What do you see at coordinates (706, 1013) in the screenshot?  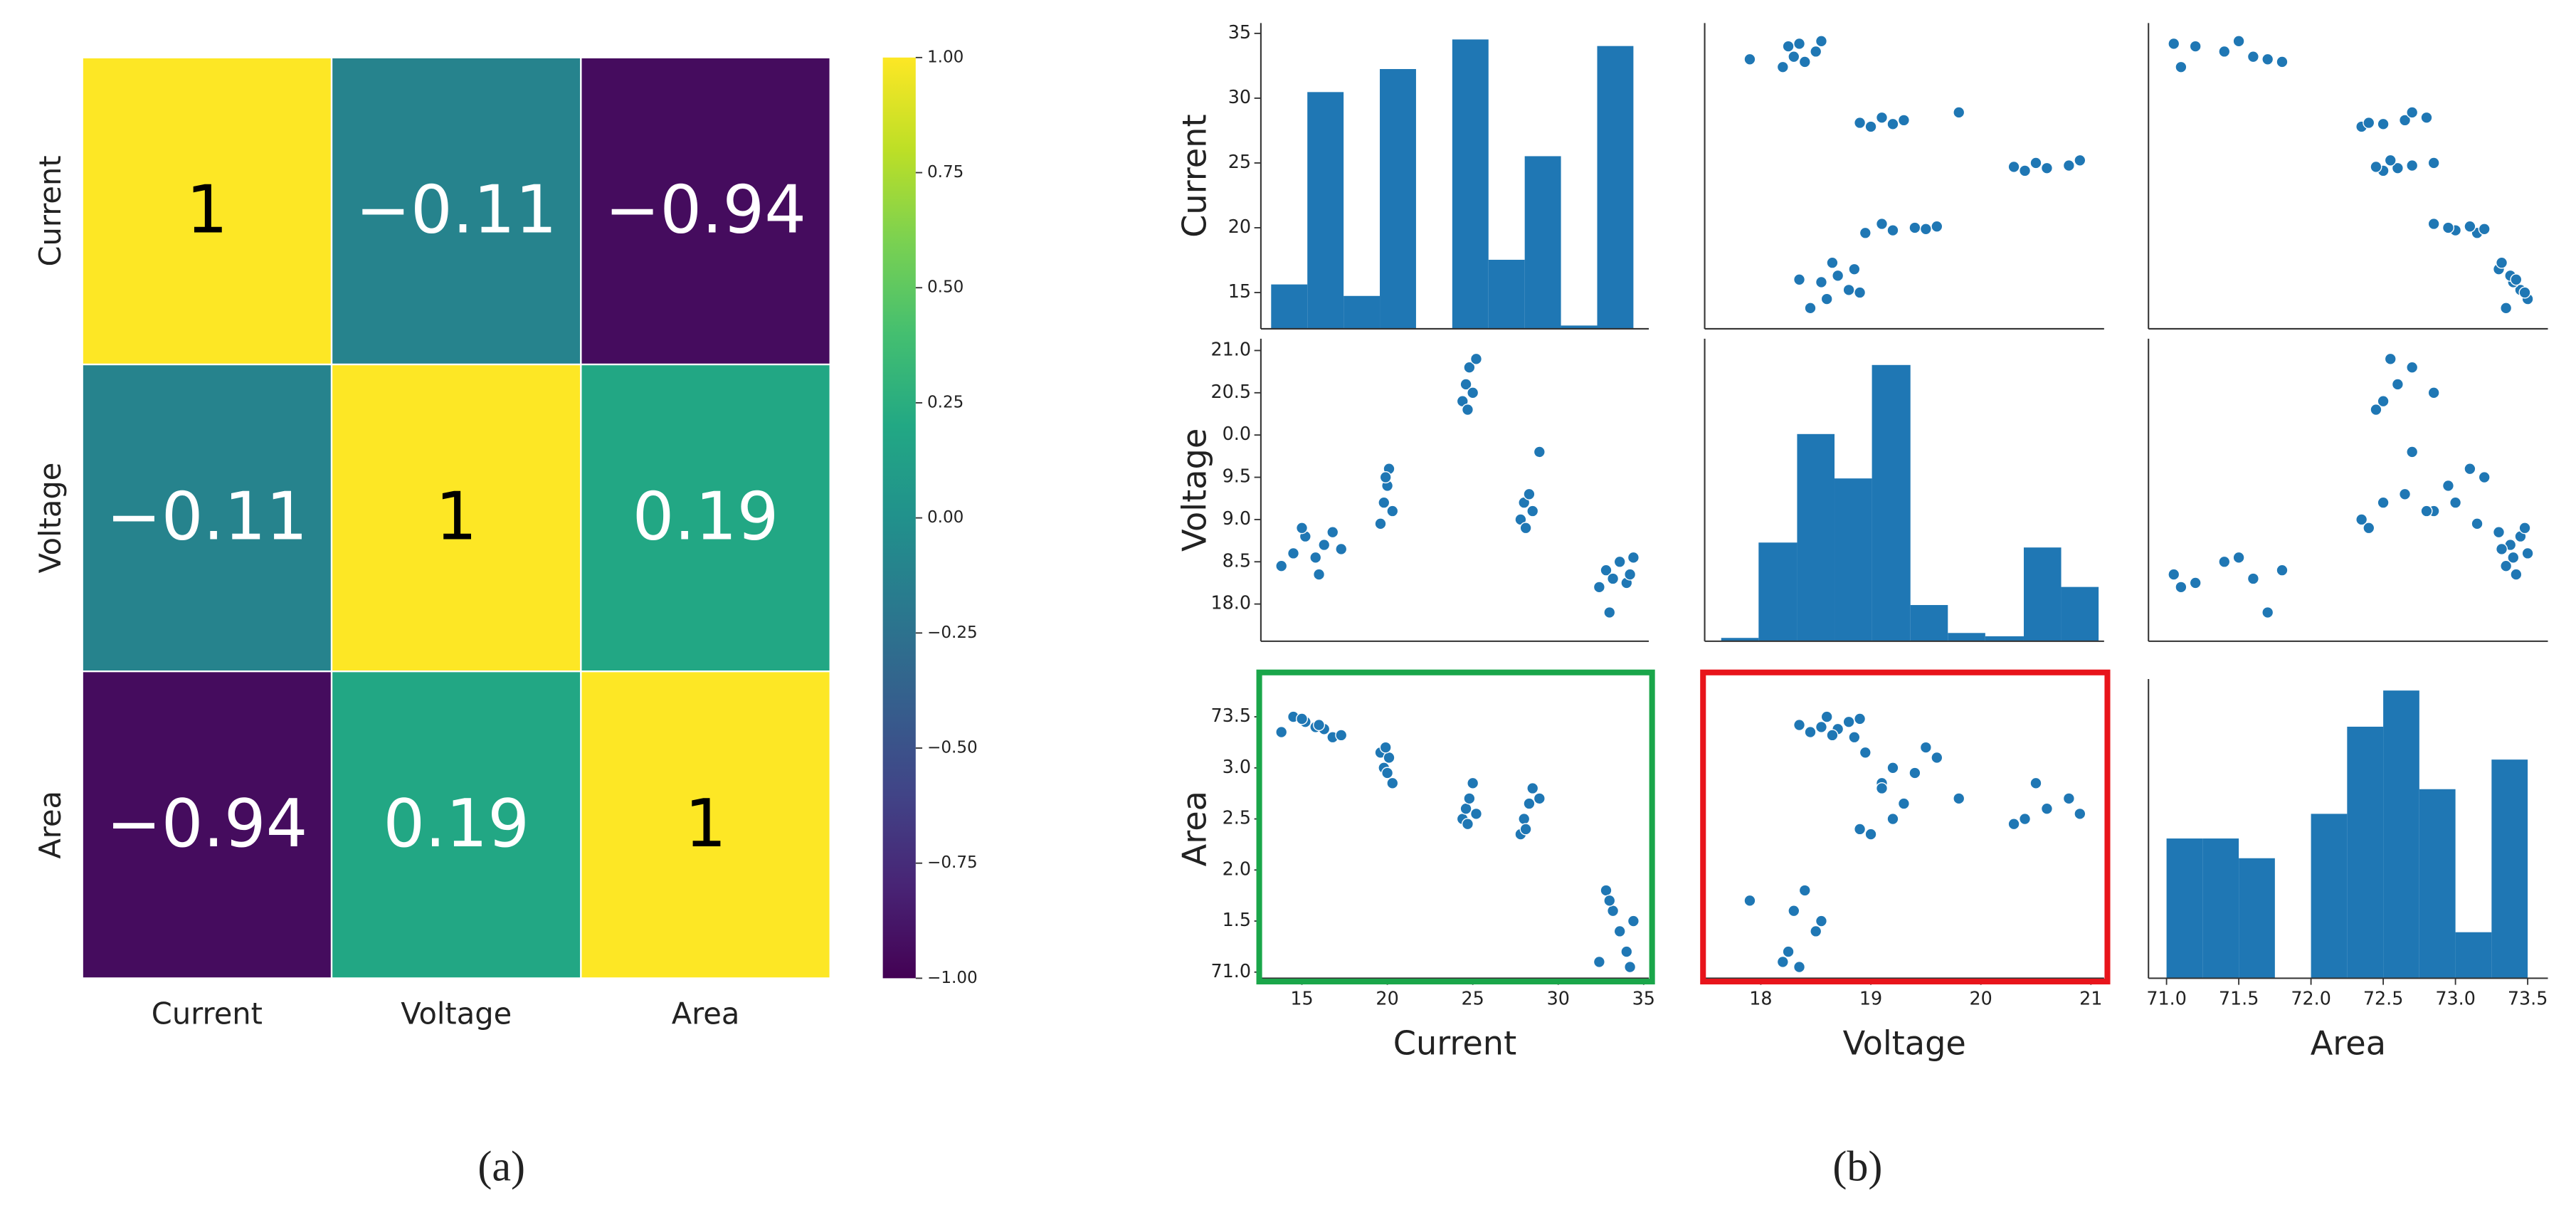 I see `x-tick-label: Area` at bounding box center [706, 1013].